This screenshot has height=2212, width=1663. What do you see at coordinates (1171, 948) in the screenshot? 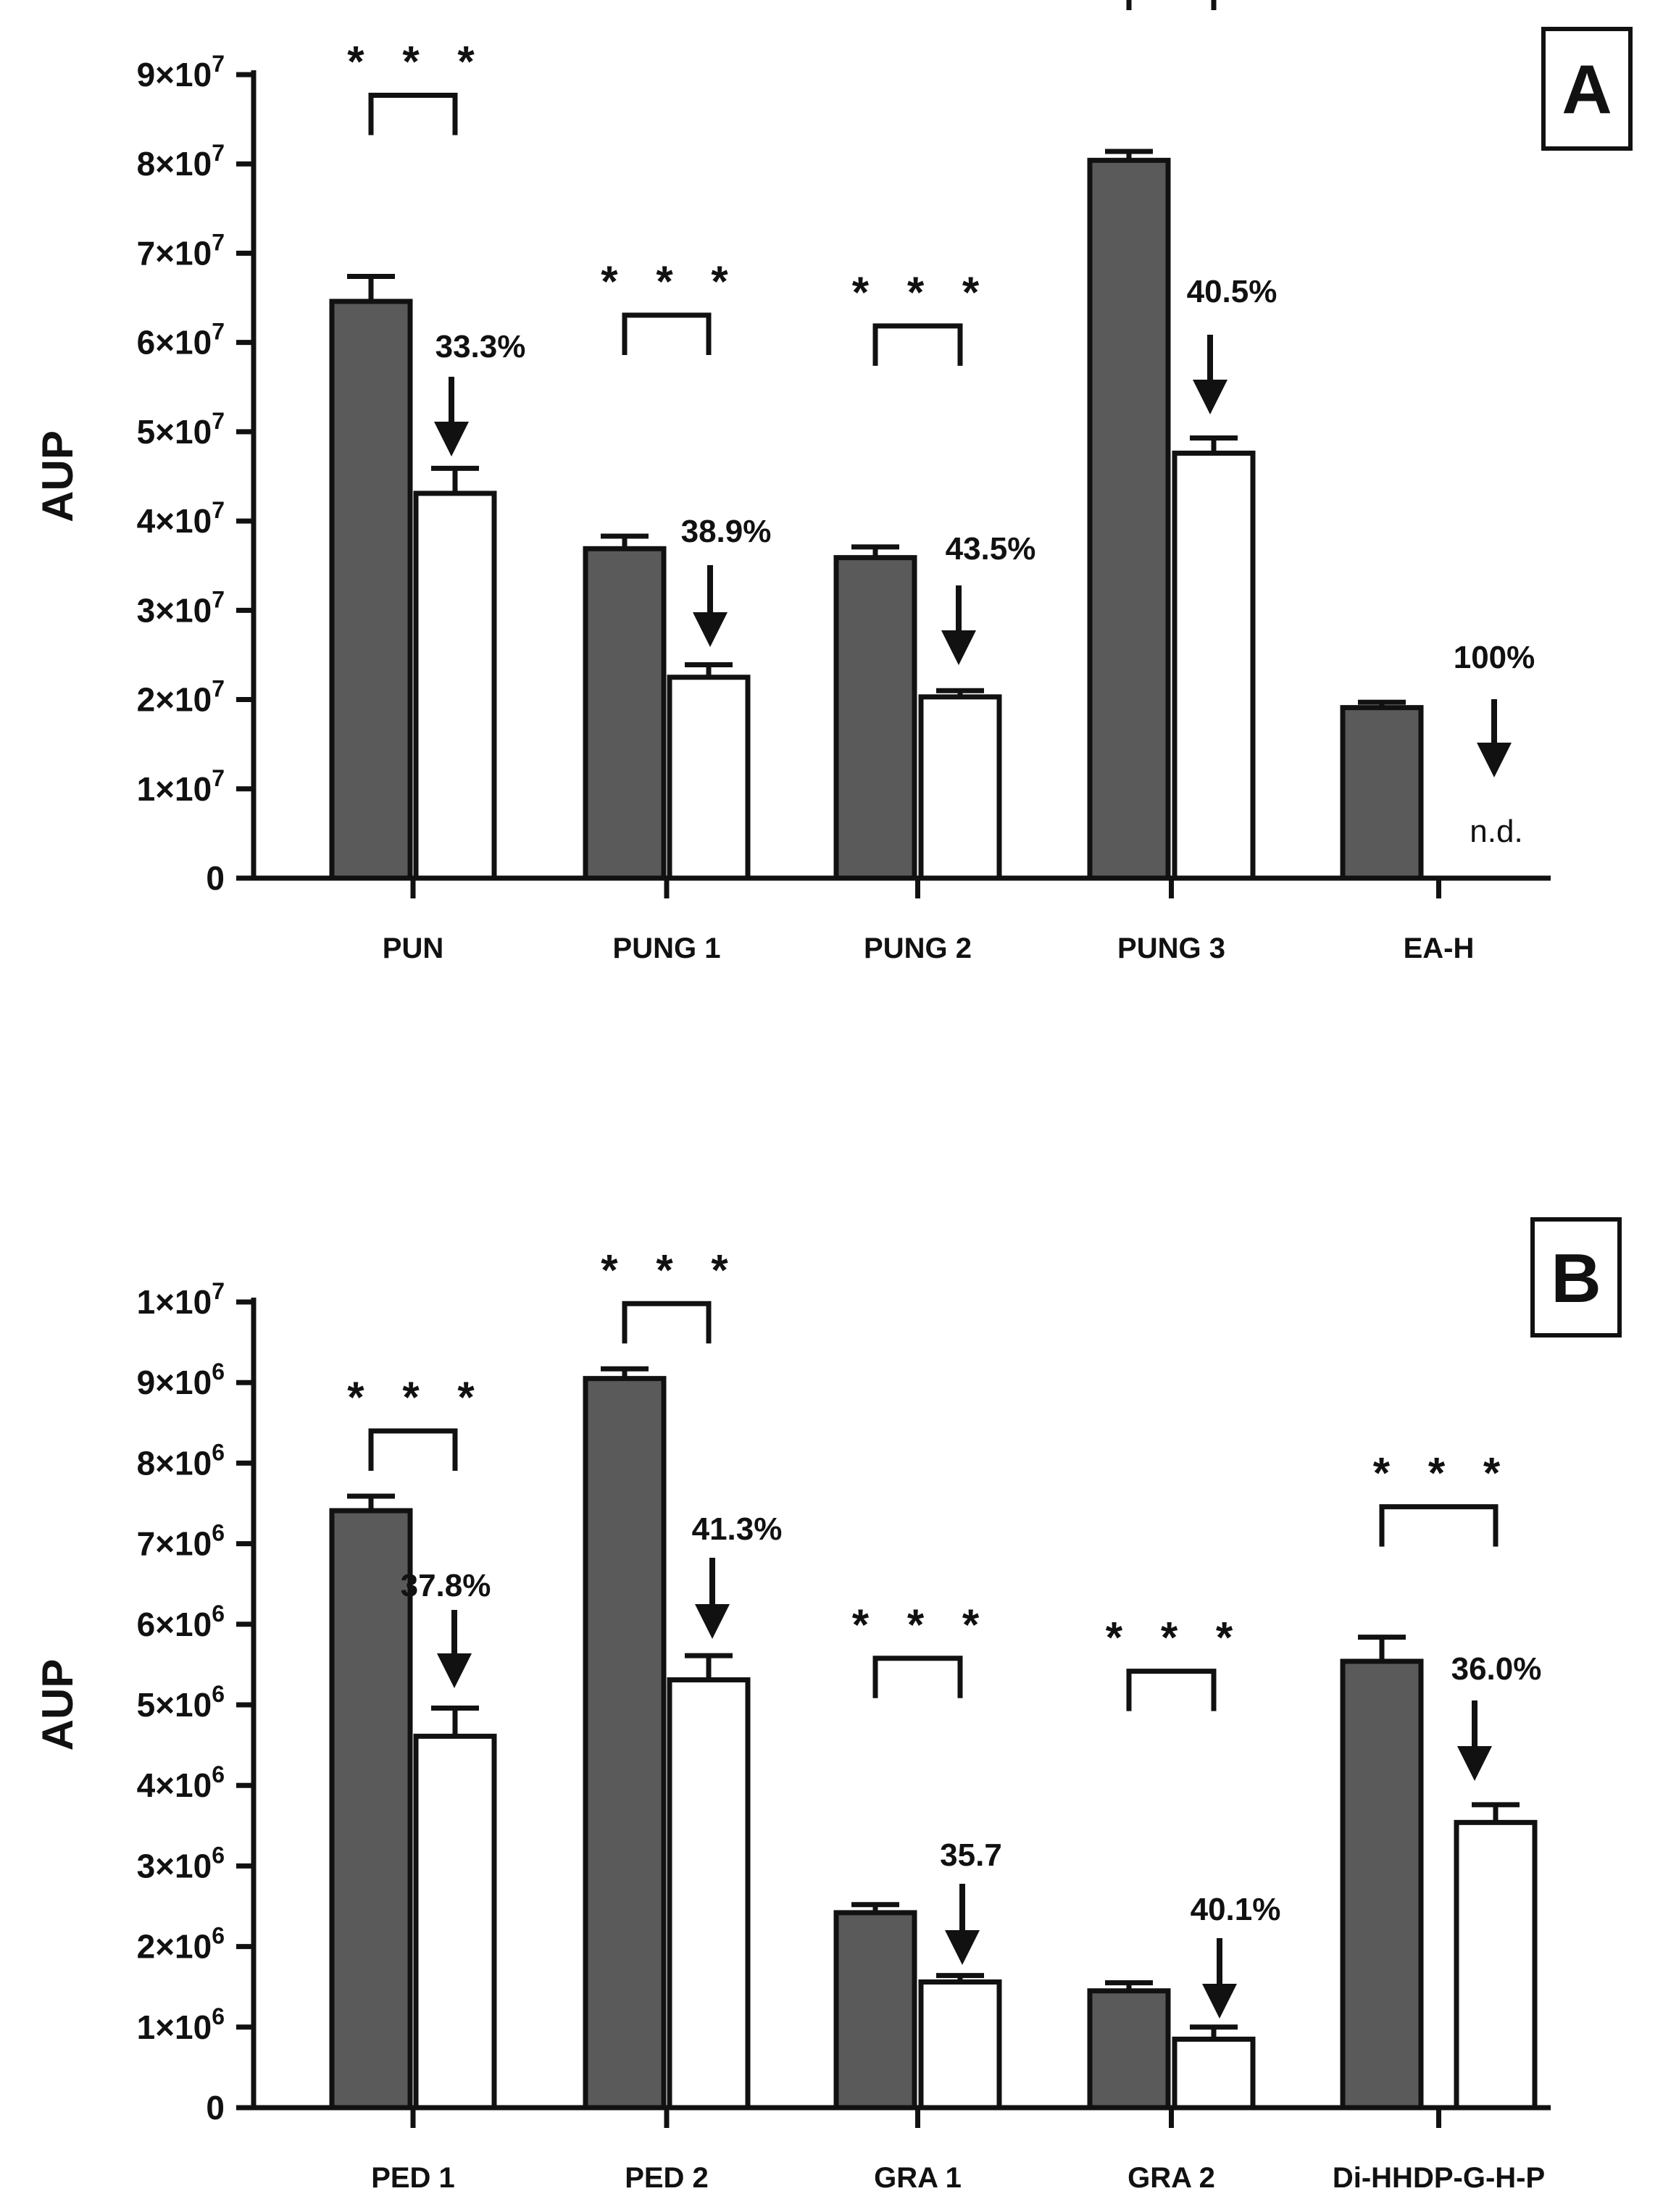
I see `category-label: PUNG 3` at bounding box center [1171, 948].